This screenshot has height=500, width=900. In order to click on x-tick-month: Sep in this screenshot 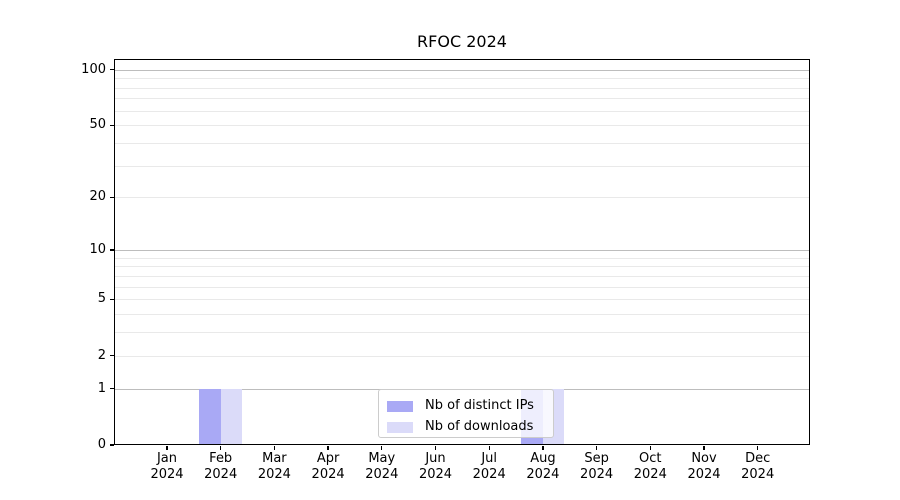, I will do `click(596, 458)`.